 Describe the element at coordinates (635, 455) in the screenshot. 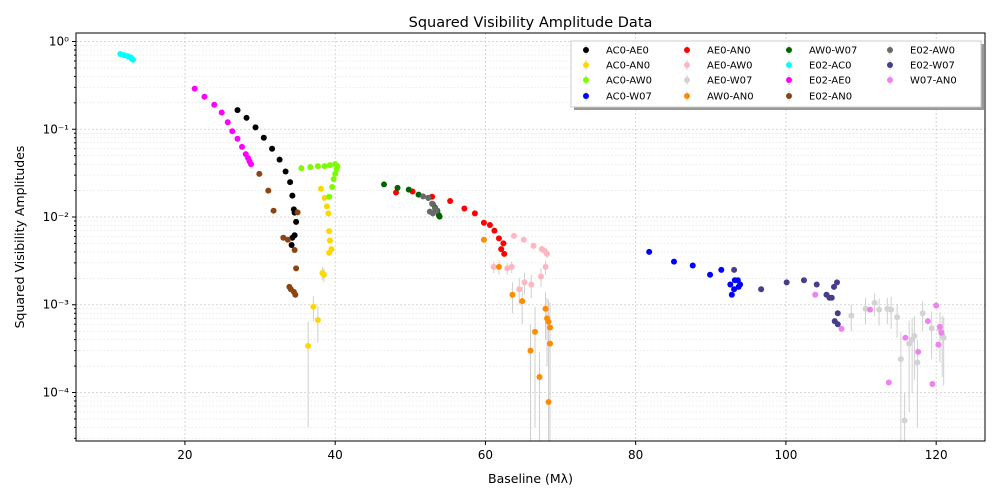

I see `x-tick-label: 80` at that location.